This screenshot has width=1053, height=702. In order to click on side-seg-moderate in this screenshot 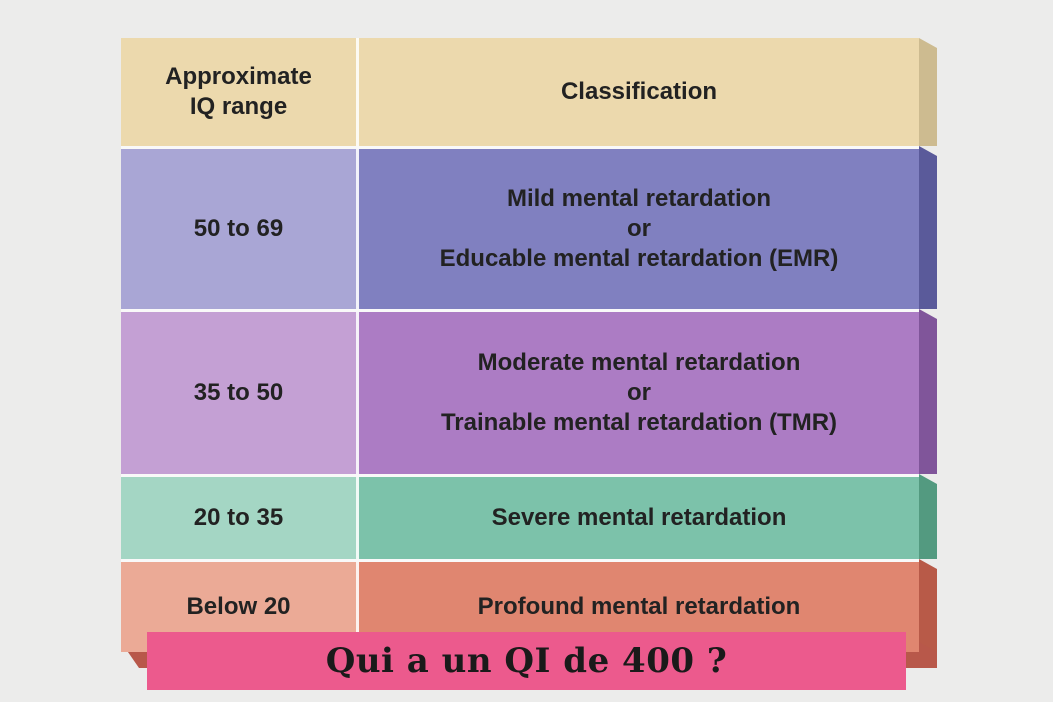, I will do `click(928, 391)`.